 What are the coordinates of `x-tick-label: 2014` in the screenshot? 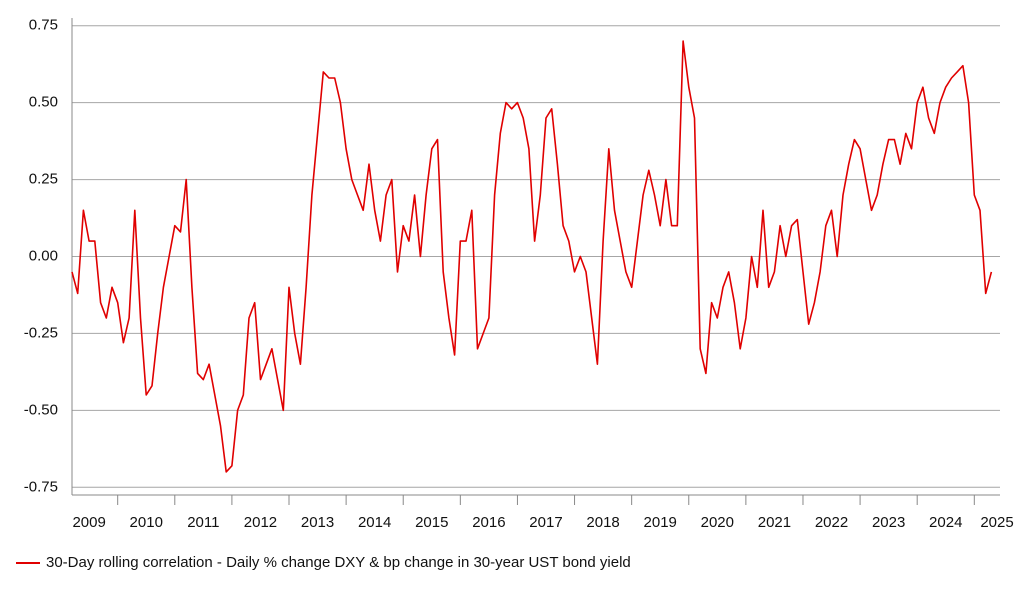 It's located at (374, 522).